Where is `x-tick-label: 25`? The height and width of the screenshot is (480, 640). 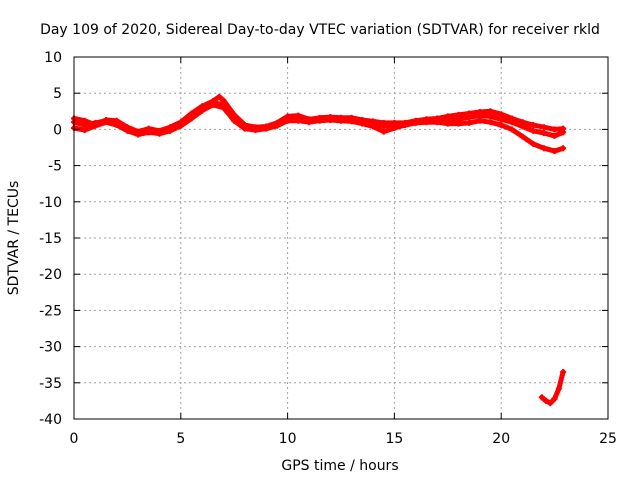 x-tick-label: 25 is located at coordinates (608, 439).